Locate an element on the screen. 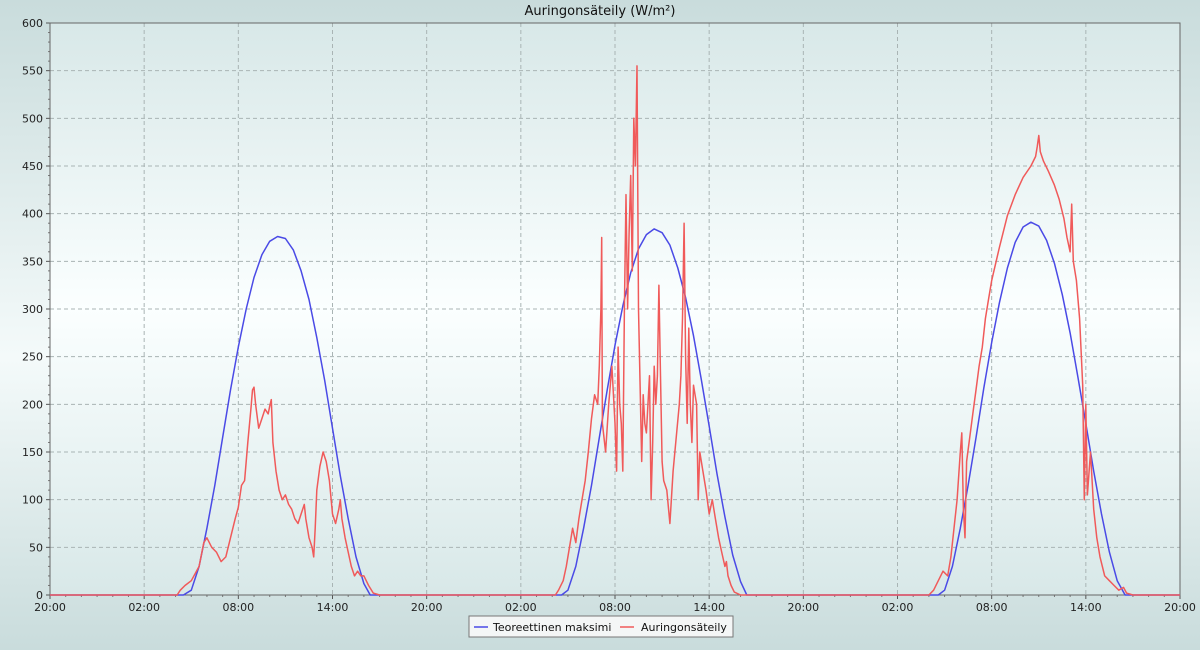 The width and height of the screenshot is (1200, 650). y-tick-label: 0 is located at coordinates (39, 595).